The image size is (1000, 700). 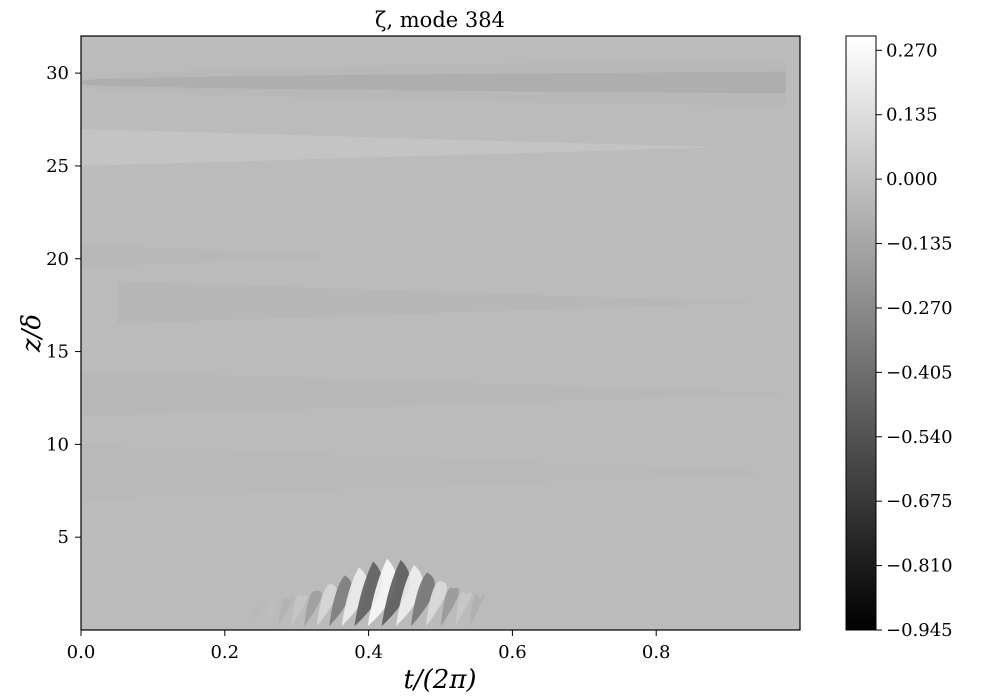 I want to click on y-tick-label: 20, so click(x=57, y=259).